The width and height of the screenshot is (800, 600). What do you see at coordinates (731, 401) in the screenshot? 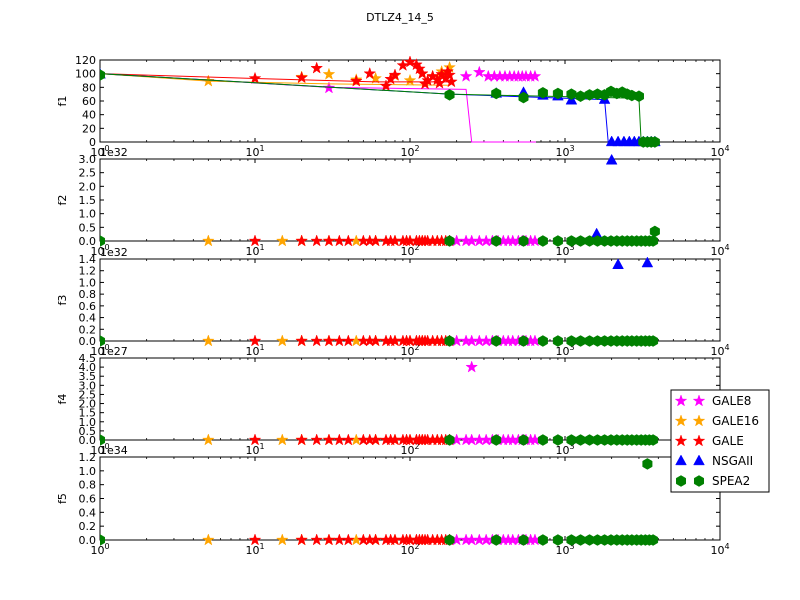
I see `legend-label-GALE8: GALE8` at bounding box center [731, 401].